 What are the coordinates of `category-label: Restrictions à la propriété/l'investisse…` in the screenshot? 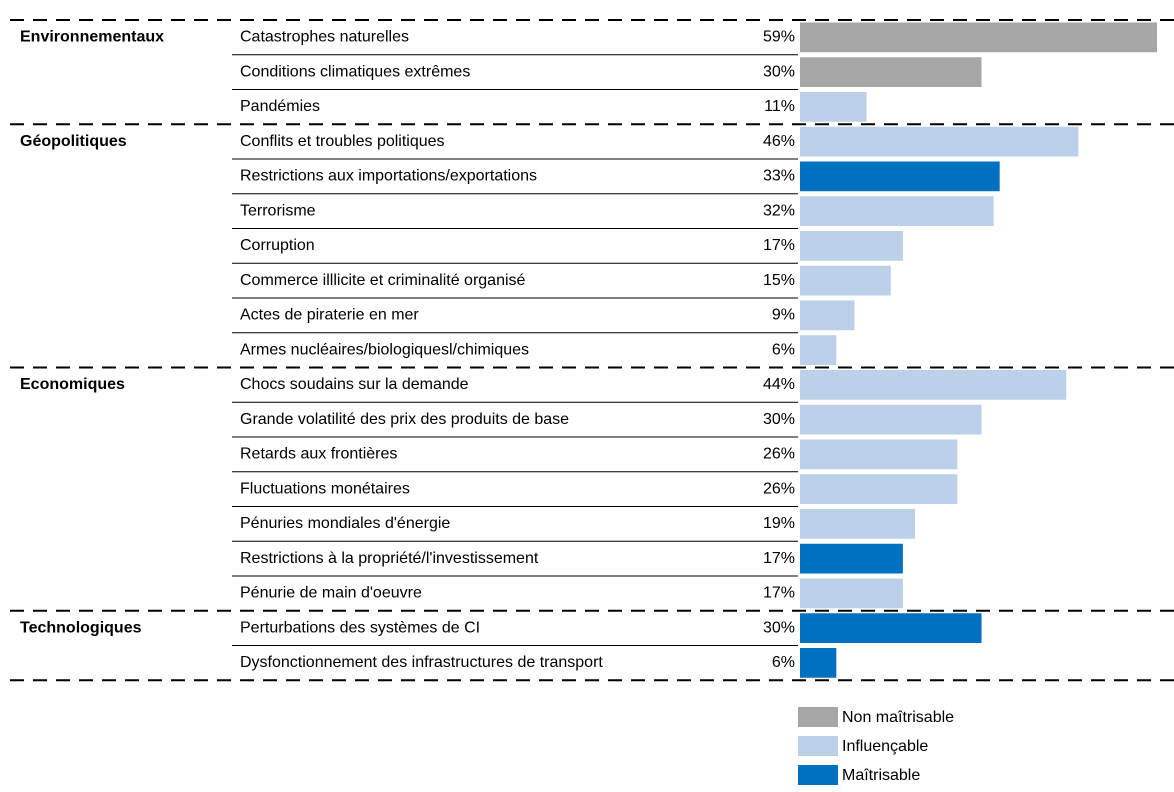 It's located at (389, 558).